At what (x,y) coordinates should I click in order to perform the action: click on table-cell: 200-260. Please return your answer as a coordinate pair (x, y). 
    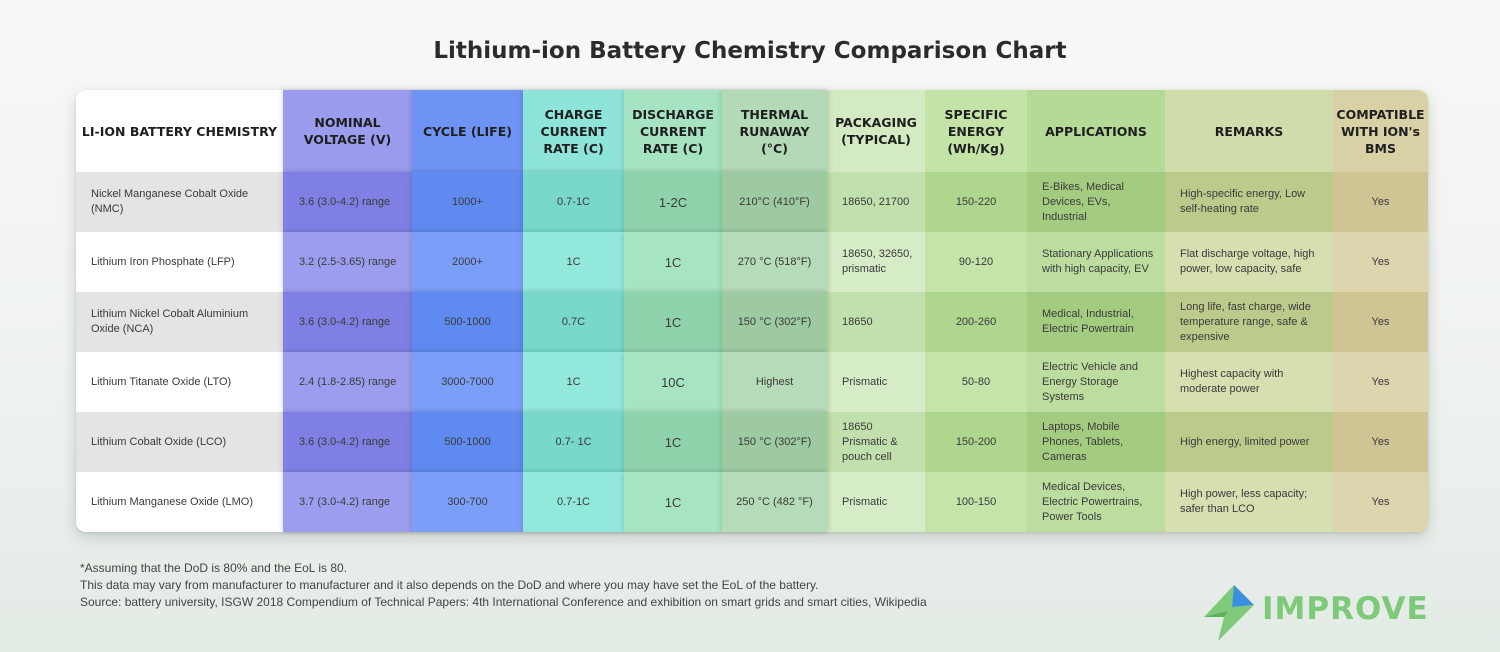
    Looking at the image, I should click on (976, 322).